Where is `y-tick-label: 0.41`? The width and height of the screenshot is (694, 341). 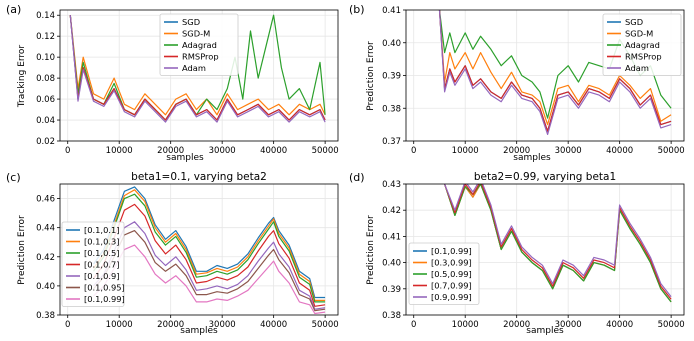
y-tick-label: 0.41 is located at coordinates (391, 237).